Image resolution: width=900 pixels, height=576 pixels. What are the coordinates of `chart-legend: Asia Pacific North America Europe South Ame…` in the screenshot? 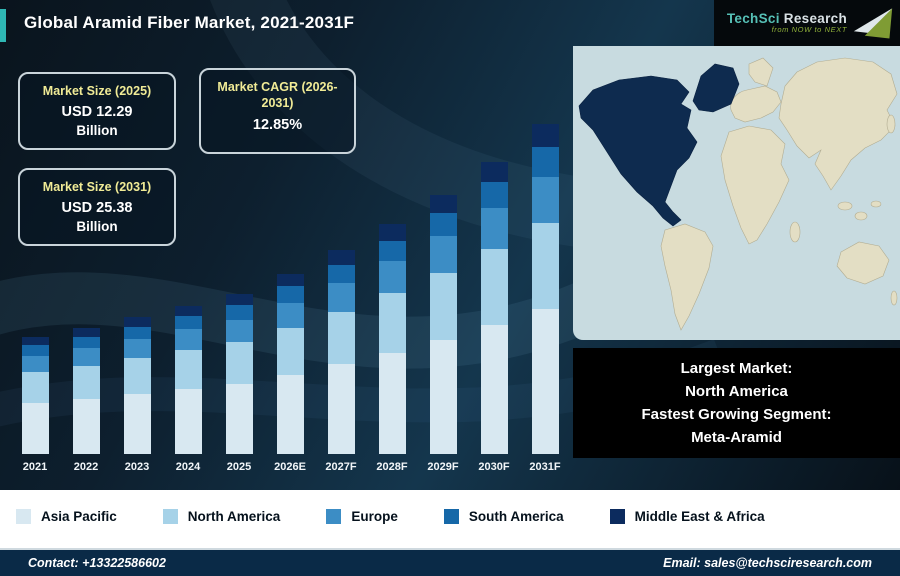 It's located at (450, 516).